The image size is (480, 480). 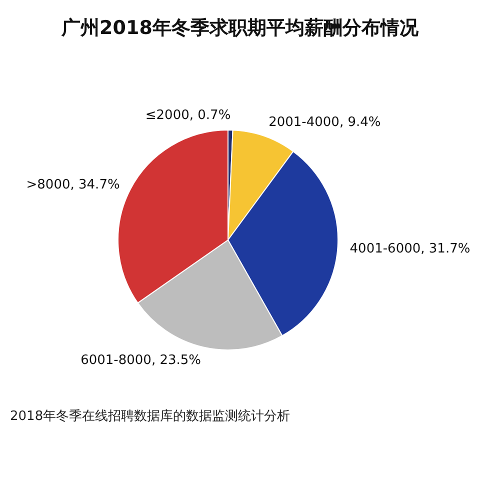 What do you see at coordinates (240, 28) in the screenshot?
I see `title: 广州2018年冬季求职期平均薪酬分布情况` at bounding box center [240, 28].